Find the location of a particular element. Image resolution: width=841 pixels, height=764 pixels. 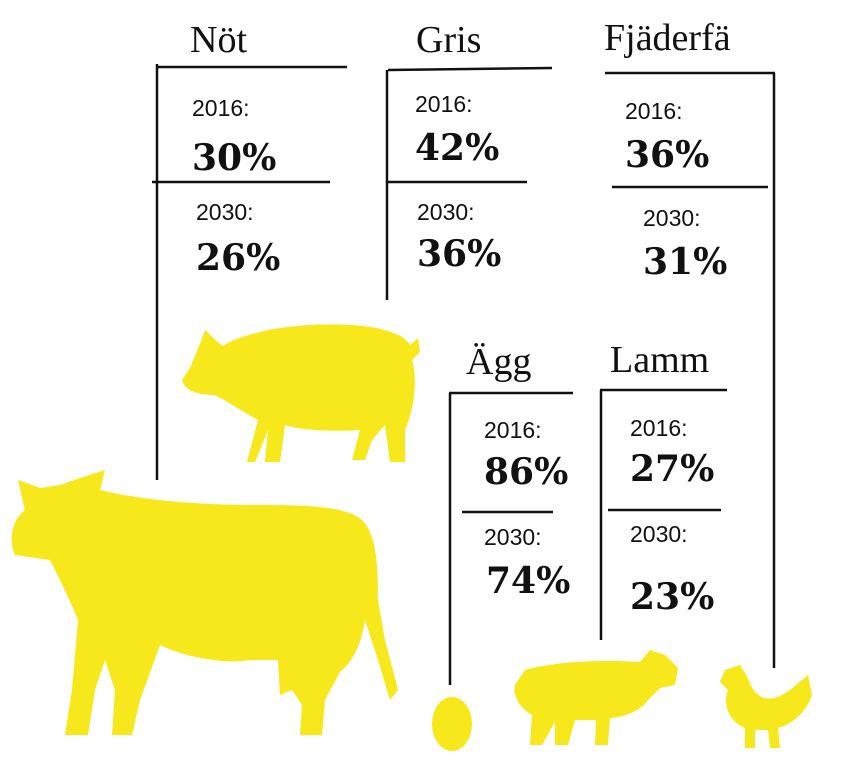

share-value: 31% is located at coordinates (685, 262).